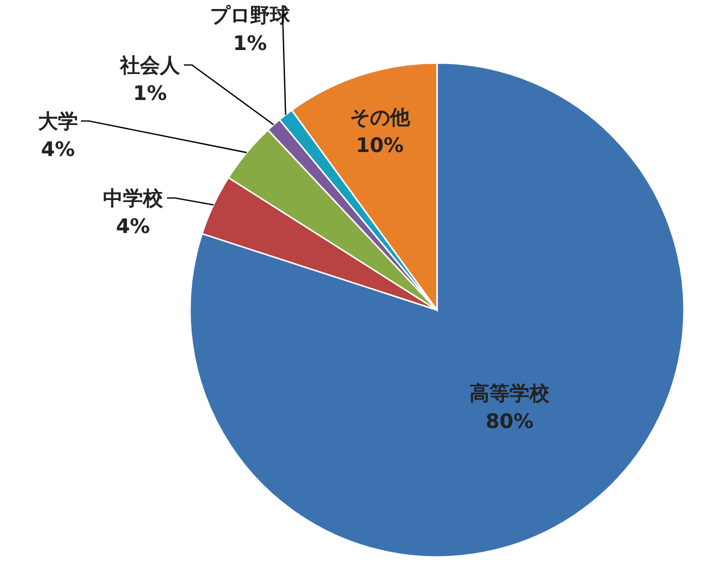  I want to click on slice-label: 社会人, so click(150, 65).